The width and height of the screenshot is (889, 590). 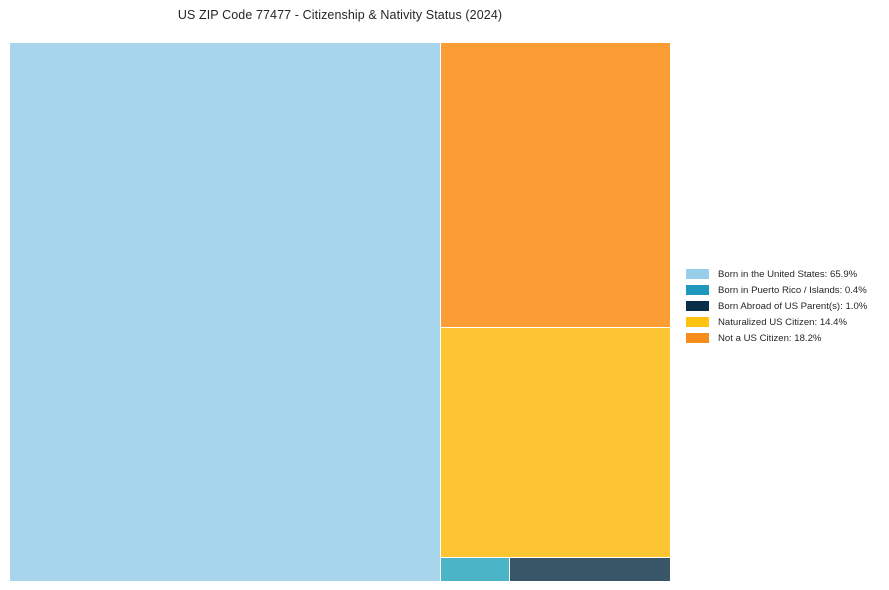 I want to click on legend-item: Born in the United States: 65.9%, so click(x=784, y=274).